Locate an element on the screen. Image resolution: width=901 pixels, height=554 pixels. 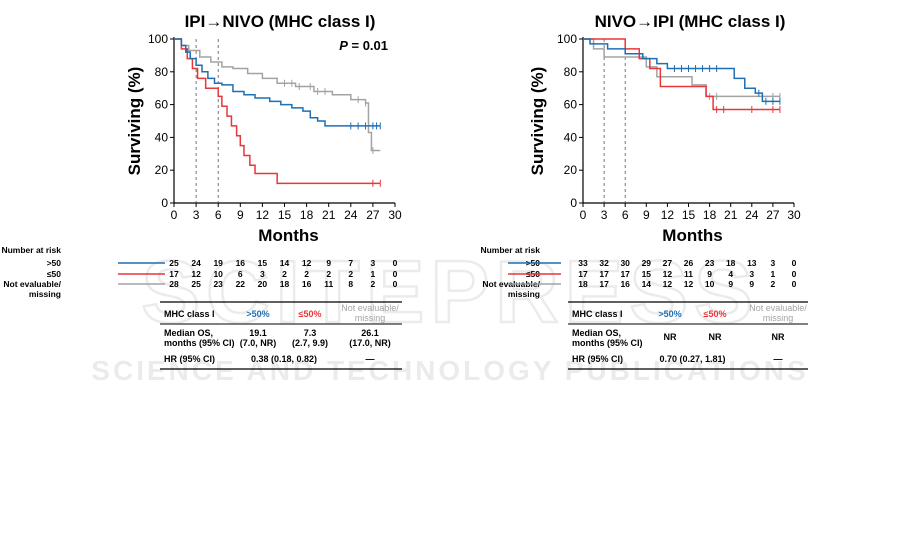
risk-count: 11 is located at coordinates (328, 284).